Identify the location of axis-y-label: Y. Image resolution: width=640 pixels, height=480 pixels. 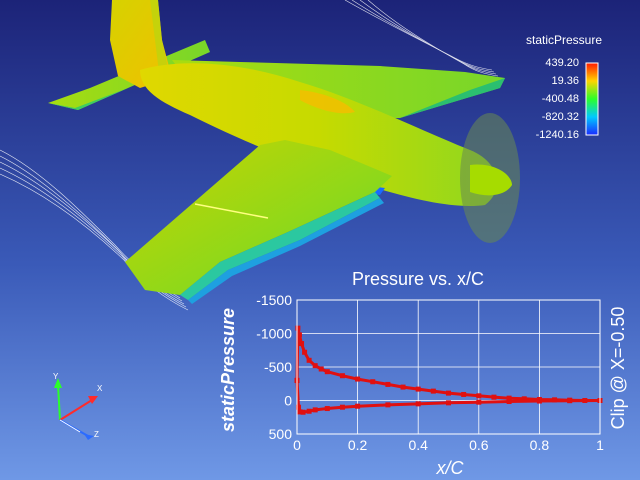
(56, 376).